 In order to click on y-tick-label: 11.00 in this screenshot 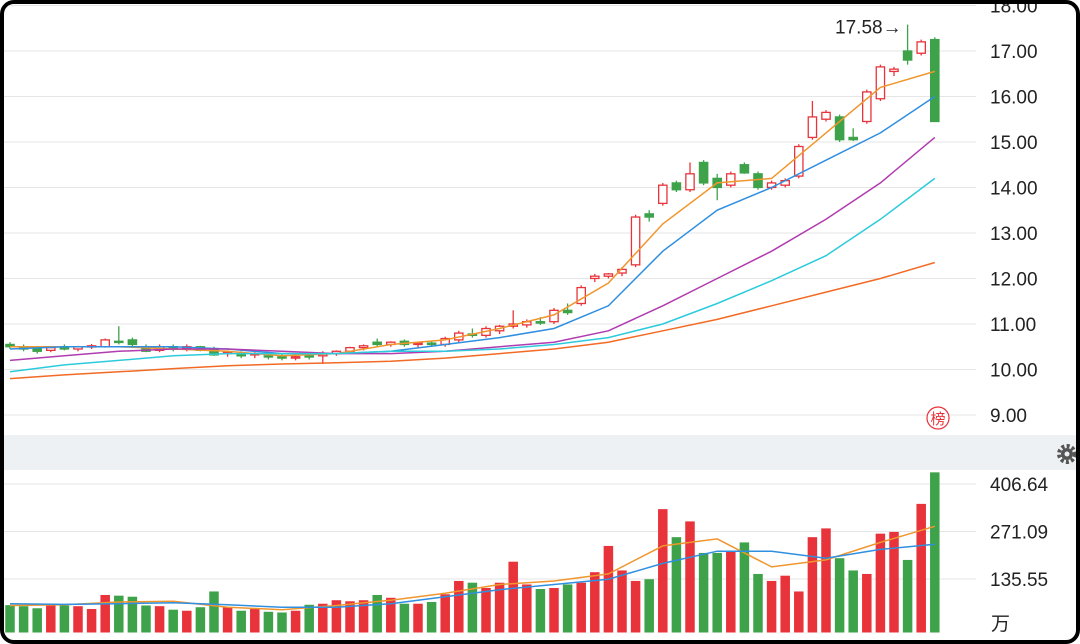, I will do `click(1013, 325)`.